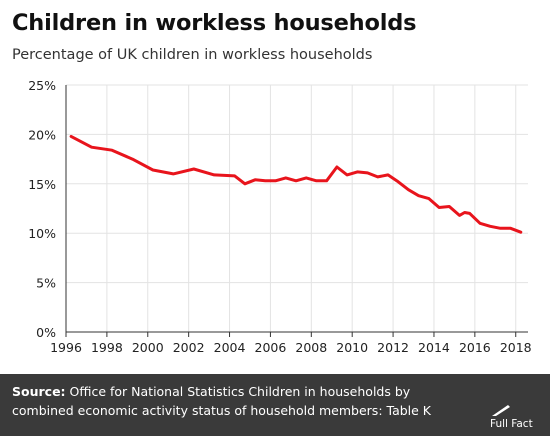 The height and width of the screenshot is (436, 550). What do you see at coordinates (352, 347) in the screenshot?
I see `x-tick-label: 2010` at bounding box center [352, 347].